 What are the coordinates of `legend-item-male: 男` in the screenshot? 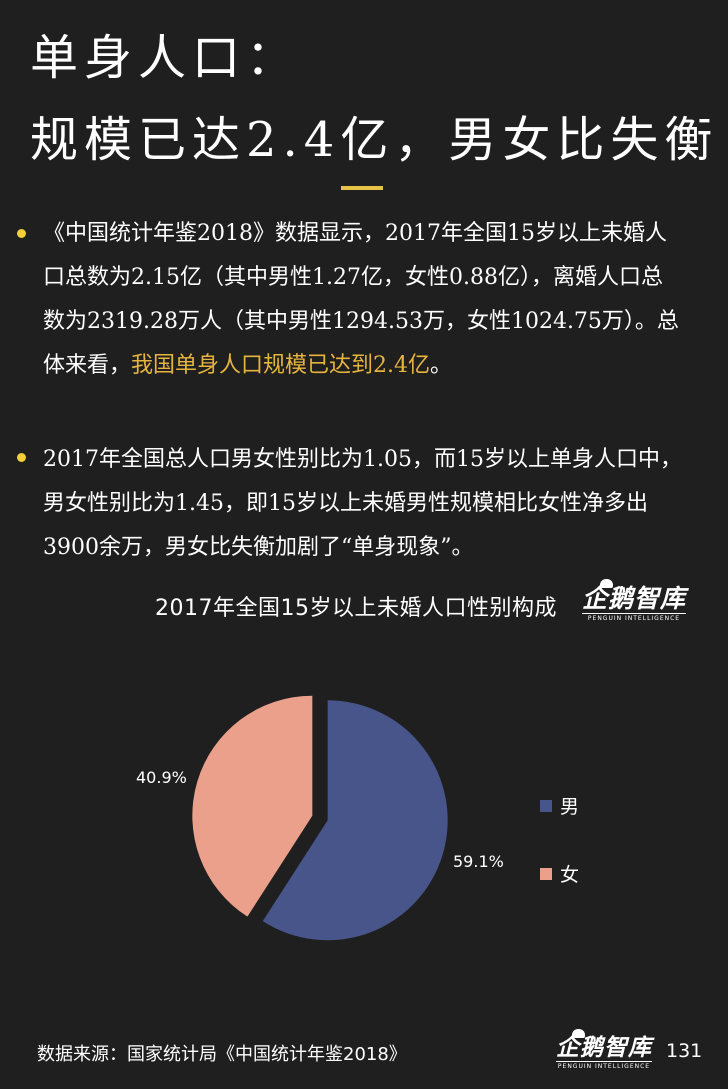 It's located at (559, 805).